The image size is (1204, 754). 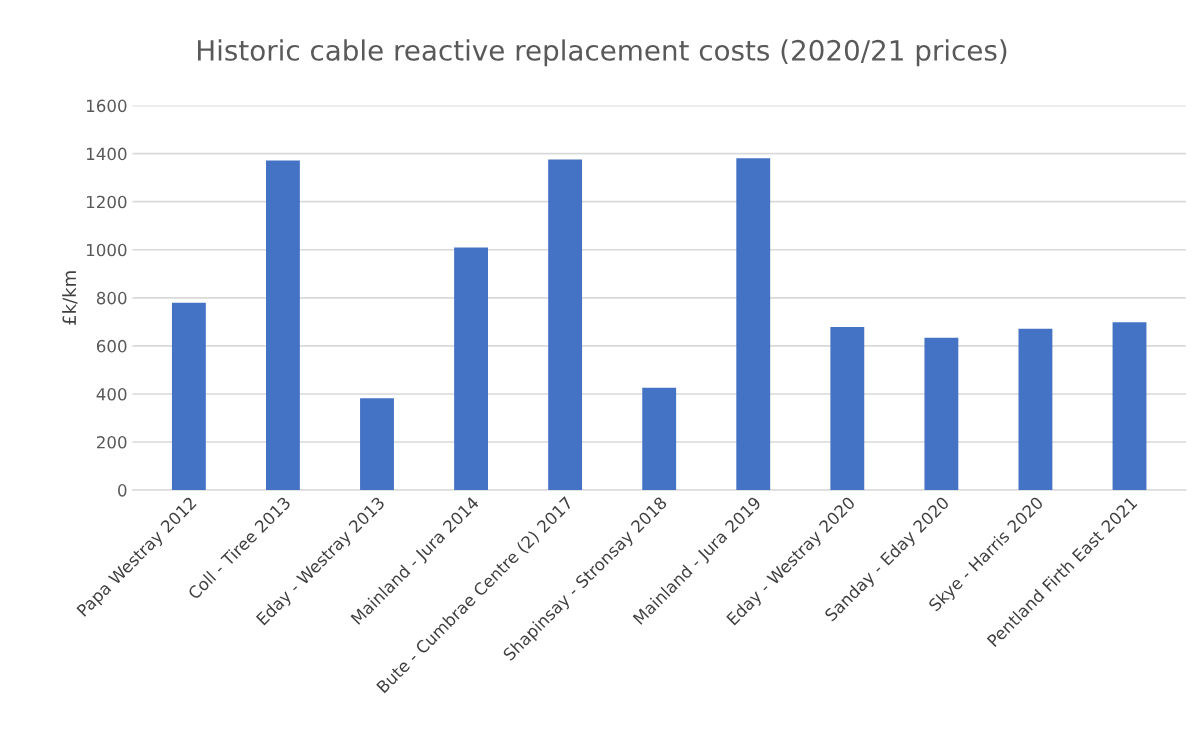 What do you see at coordinates (111, 442) in the screenshot?
I see `y-tick-label: 200` at bounding box center [111, 442].